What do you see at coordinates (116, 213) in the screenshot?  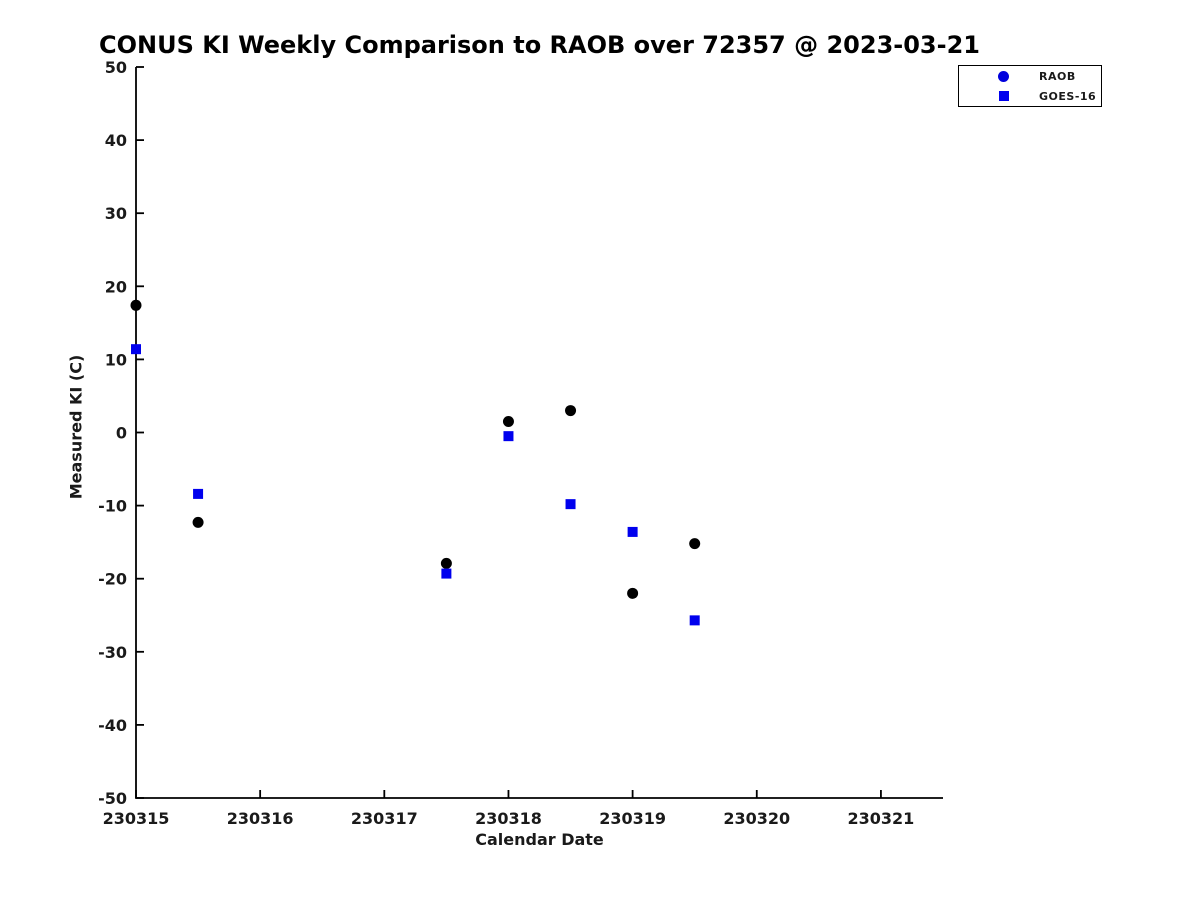 I see `y-tick-label: 30` at bounding box center [116, 213].